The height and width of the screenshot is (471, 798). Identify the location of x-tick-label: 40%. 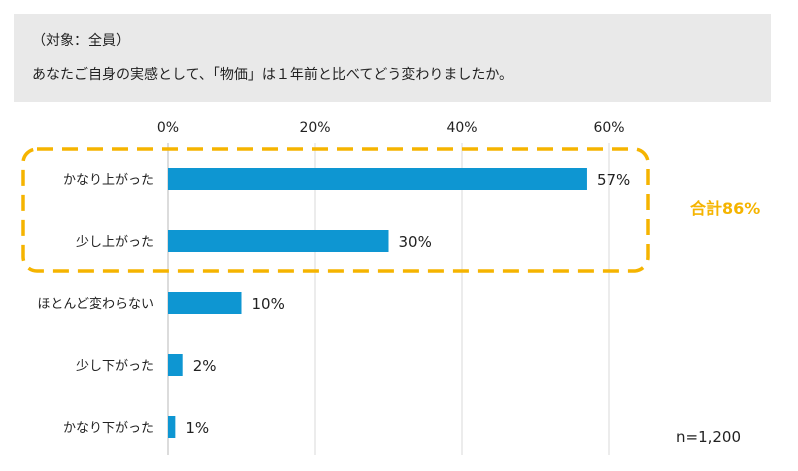
(461, 128).